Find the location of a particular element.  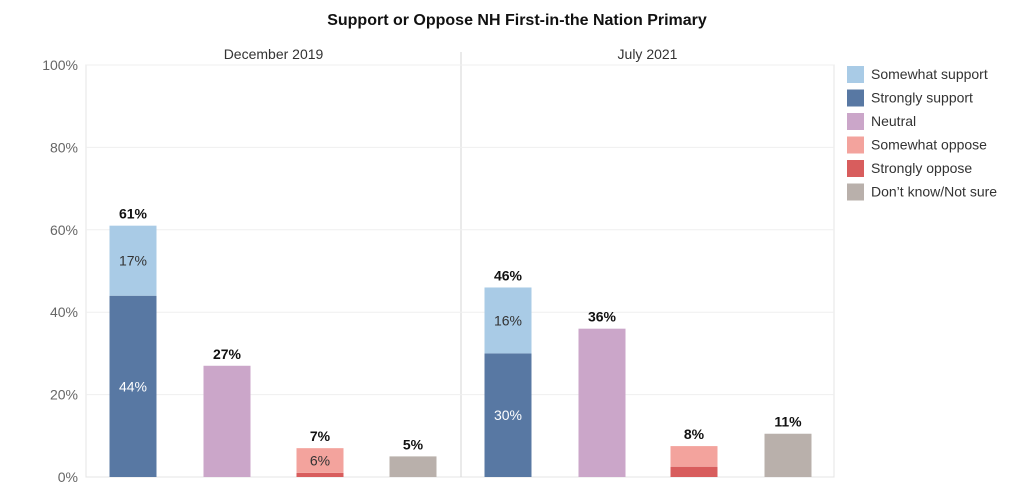

bar-total-label: 61% is located at coordinates (133, 214).